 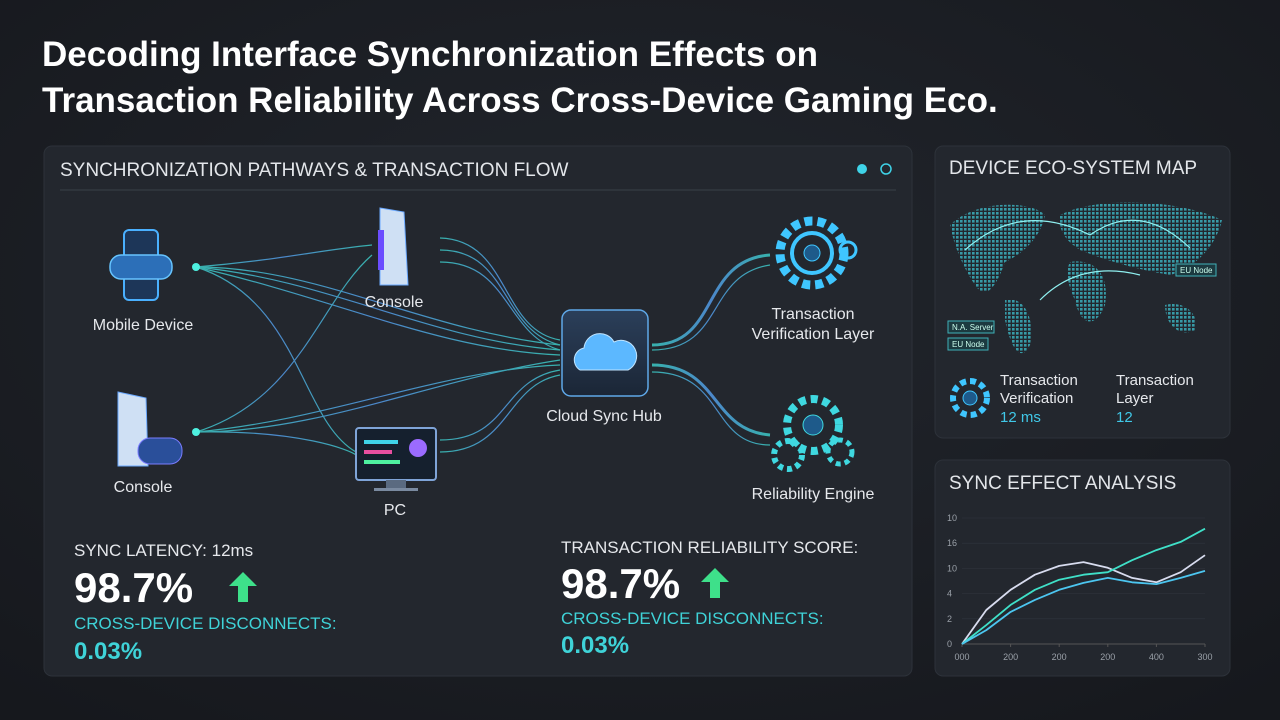 I want to click on x-tick-label: 300, so click(x=1204, y=657).